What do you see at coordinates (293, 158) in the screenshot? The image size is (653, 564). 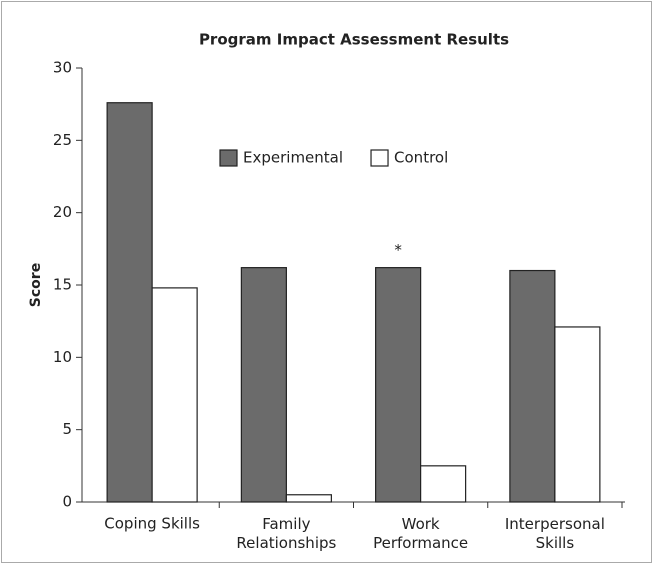 I see `legend-label: Experimental` at bounding box center [293, 158].